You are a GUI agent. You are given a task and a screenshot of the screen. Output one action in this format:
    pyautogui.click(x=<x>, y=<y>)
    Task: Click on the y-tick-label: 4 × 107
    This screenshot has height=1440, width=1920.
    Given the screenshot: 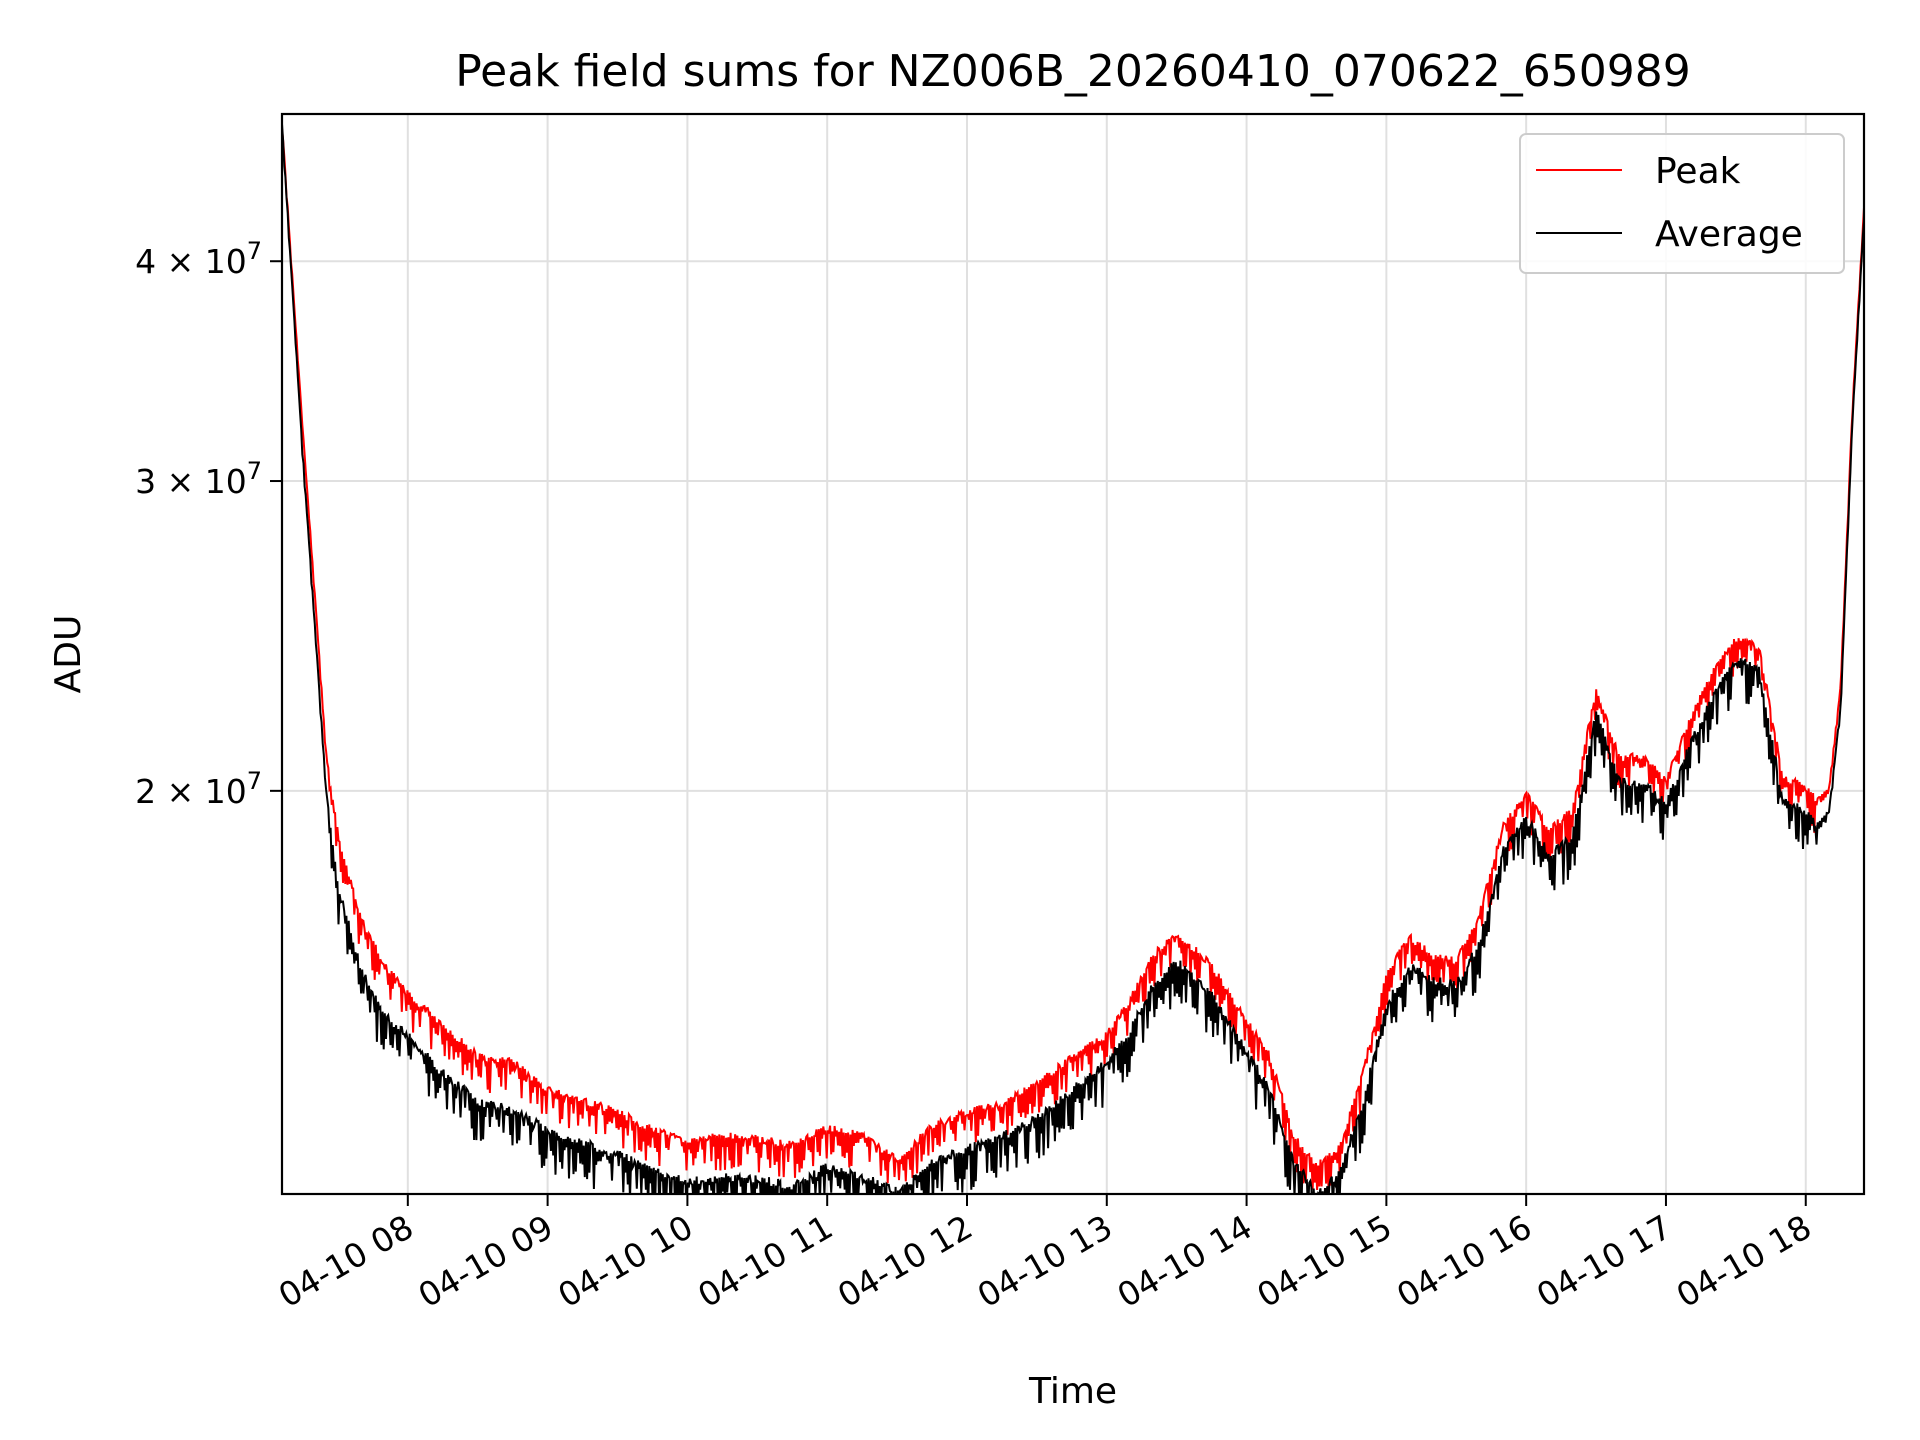 What is the action you would take?
    pyautogui.click(x=198, y=259)
    